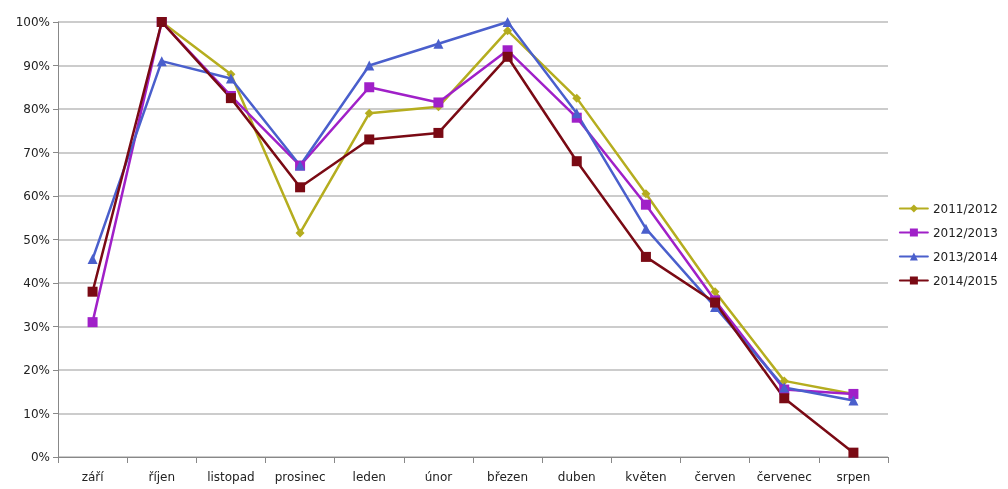 The width and height of the screenshot is (1008, 489). Describe the element at coordinates (965, 280) in the screenshot. I see `legend-label: 2014/2015` at that location.